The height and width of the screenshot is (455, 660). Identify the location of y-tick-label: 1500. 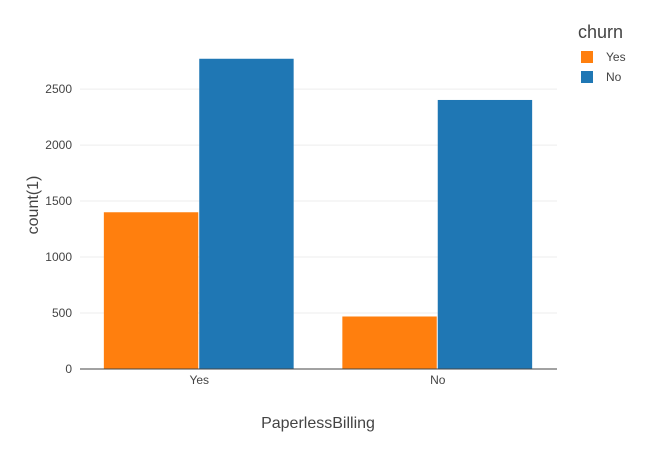
(58, 201).